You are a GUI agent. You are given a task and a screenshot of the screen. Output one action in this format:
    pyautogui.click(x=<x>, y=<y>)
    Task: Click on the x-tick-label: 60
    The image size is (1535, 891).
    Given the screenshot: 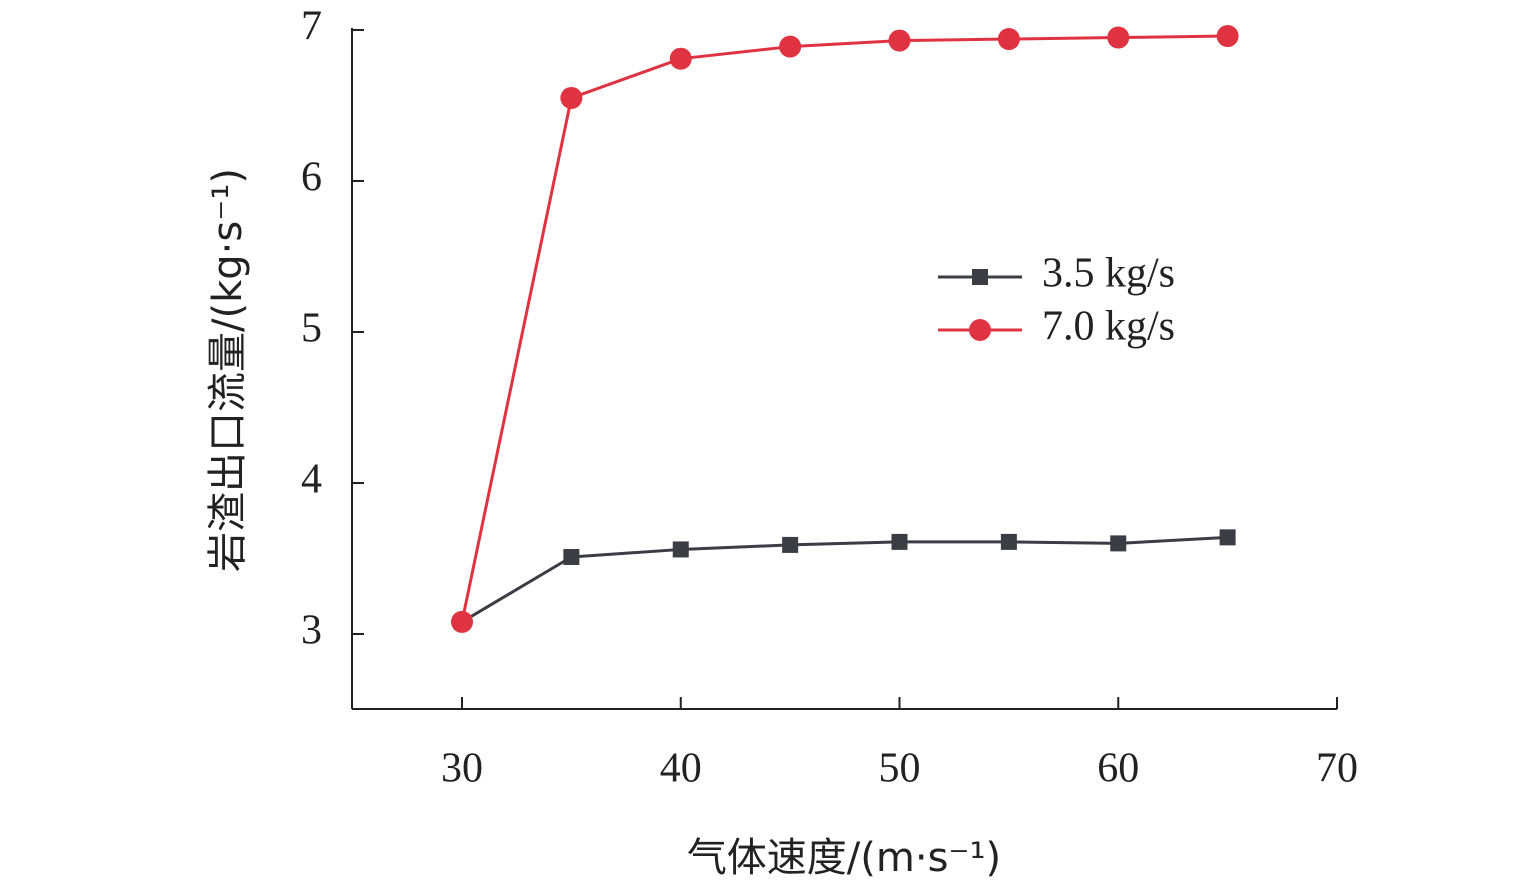 What is the action you would take?
    pyautogui.click(x=1118, y=769)
    